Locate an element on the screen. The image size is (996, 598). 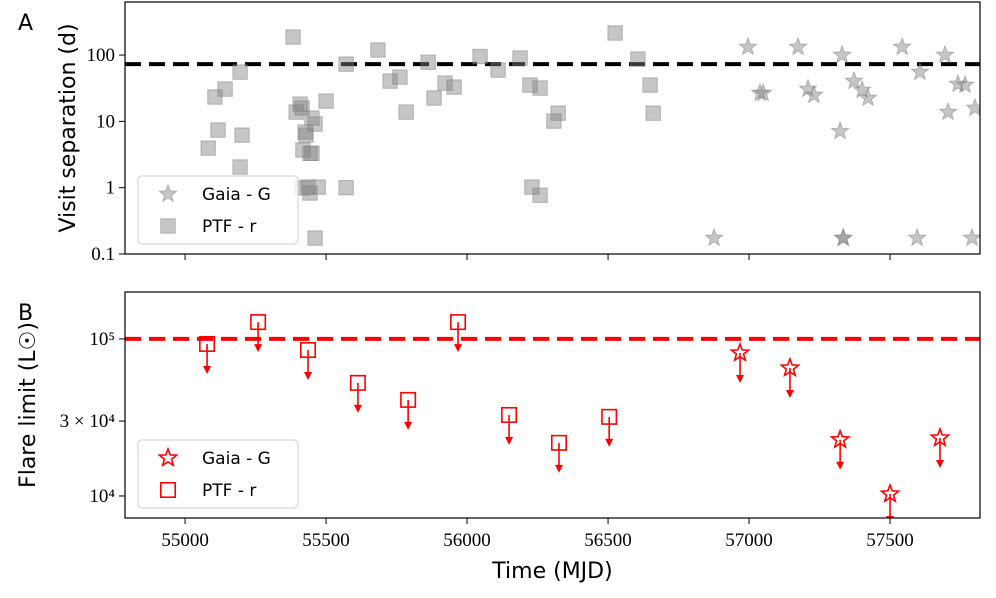
y-tick-label: 10 is located at coordinates (105, 121).